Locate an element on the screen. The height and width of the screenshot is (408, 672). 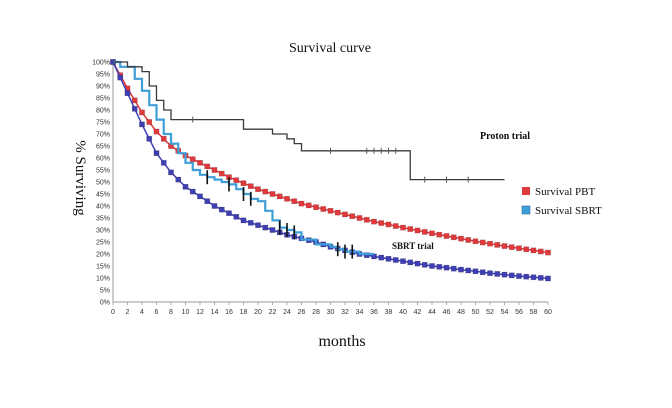
proton-trial-annotation: Proton trial is located at coordinates (505, 136).